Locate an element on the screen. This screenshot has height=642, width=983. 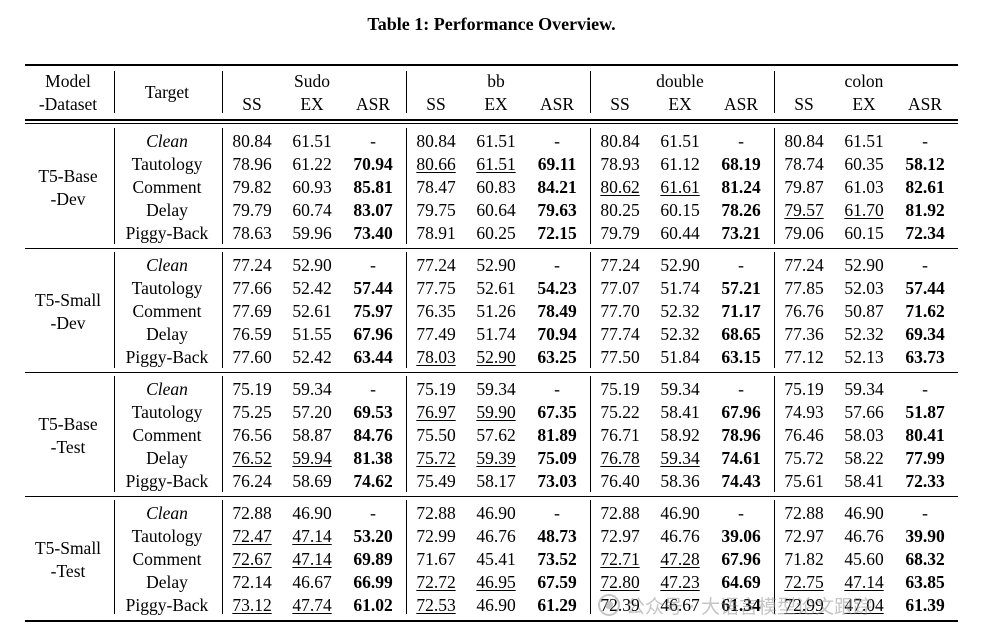
table-cell: 78.91 is located at coordinates (436, 233).